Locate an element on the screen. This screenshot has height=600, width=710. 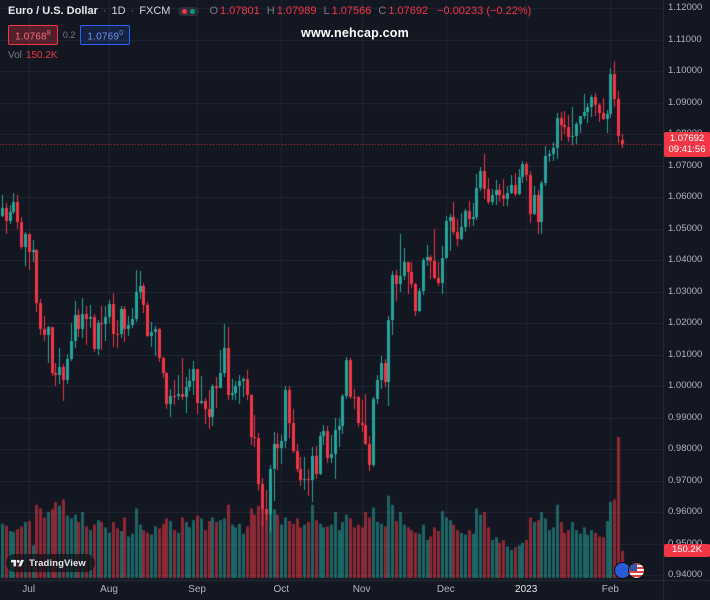
ohlc-low: L 1.07566 is located at coordinates (347, 11).